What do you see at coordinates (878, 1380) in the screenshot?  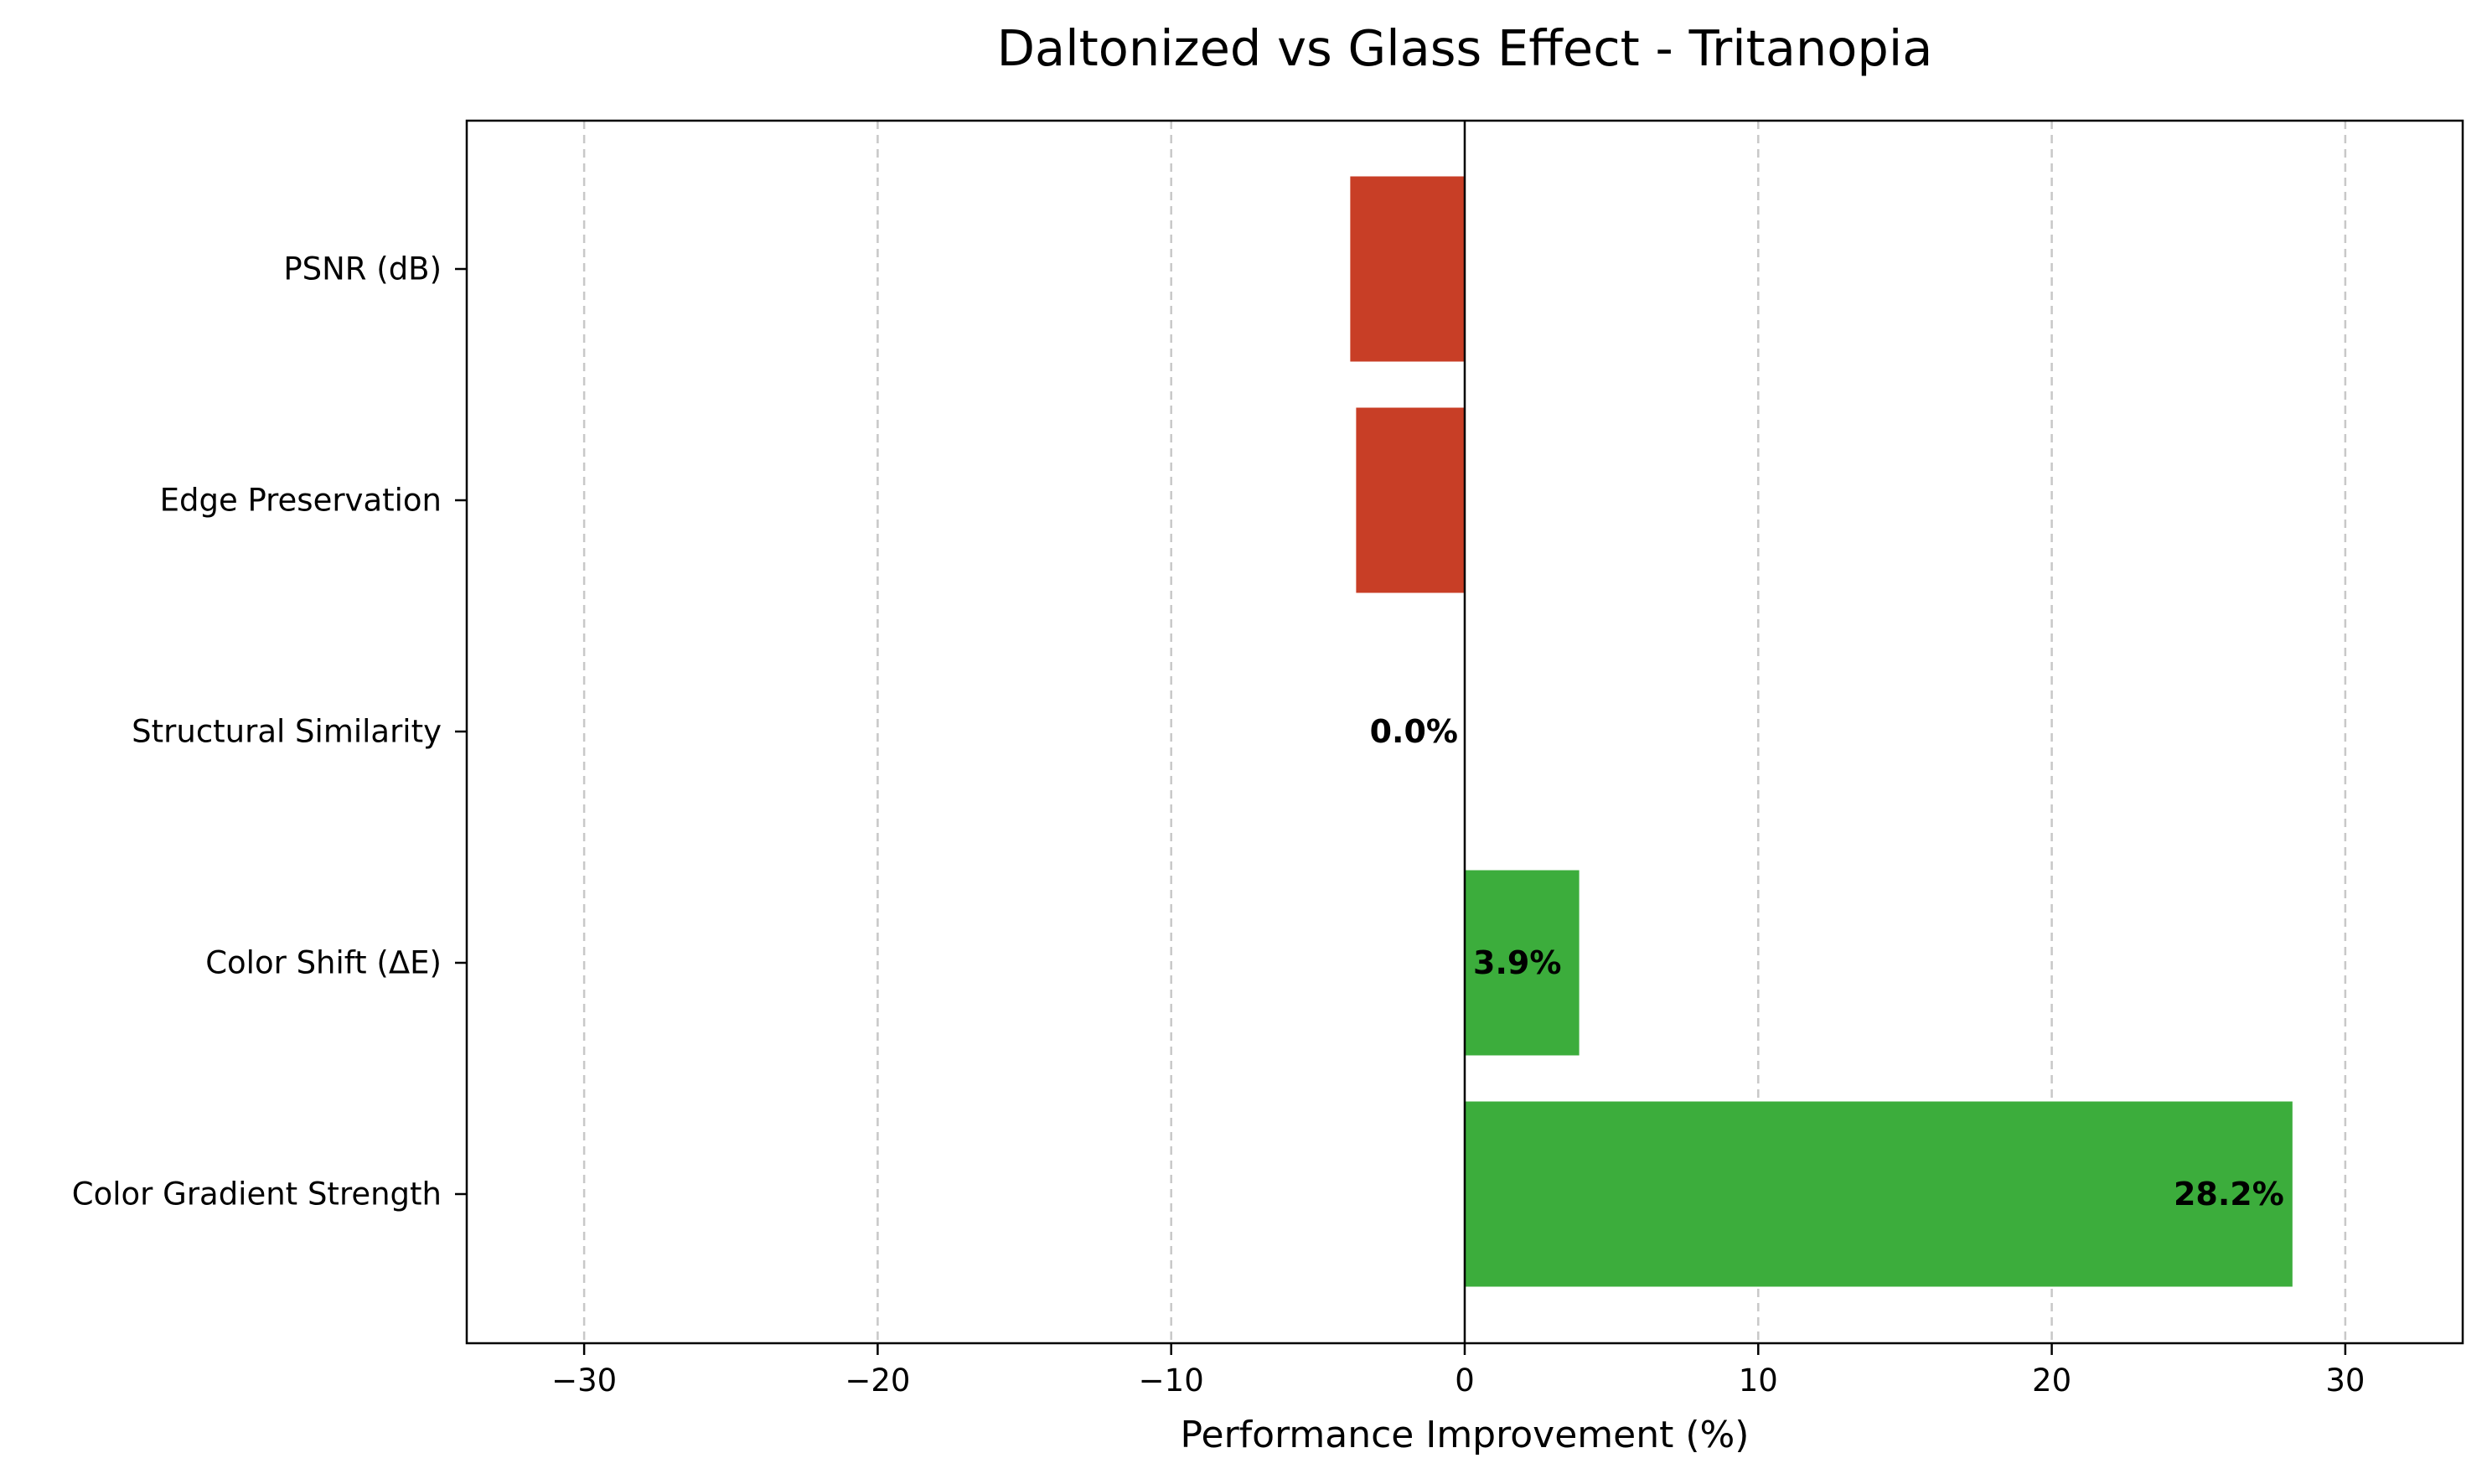 I see `x-tick-label: −20` at bounding box center [878, 1380].